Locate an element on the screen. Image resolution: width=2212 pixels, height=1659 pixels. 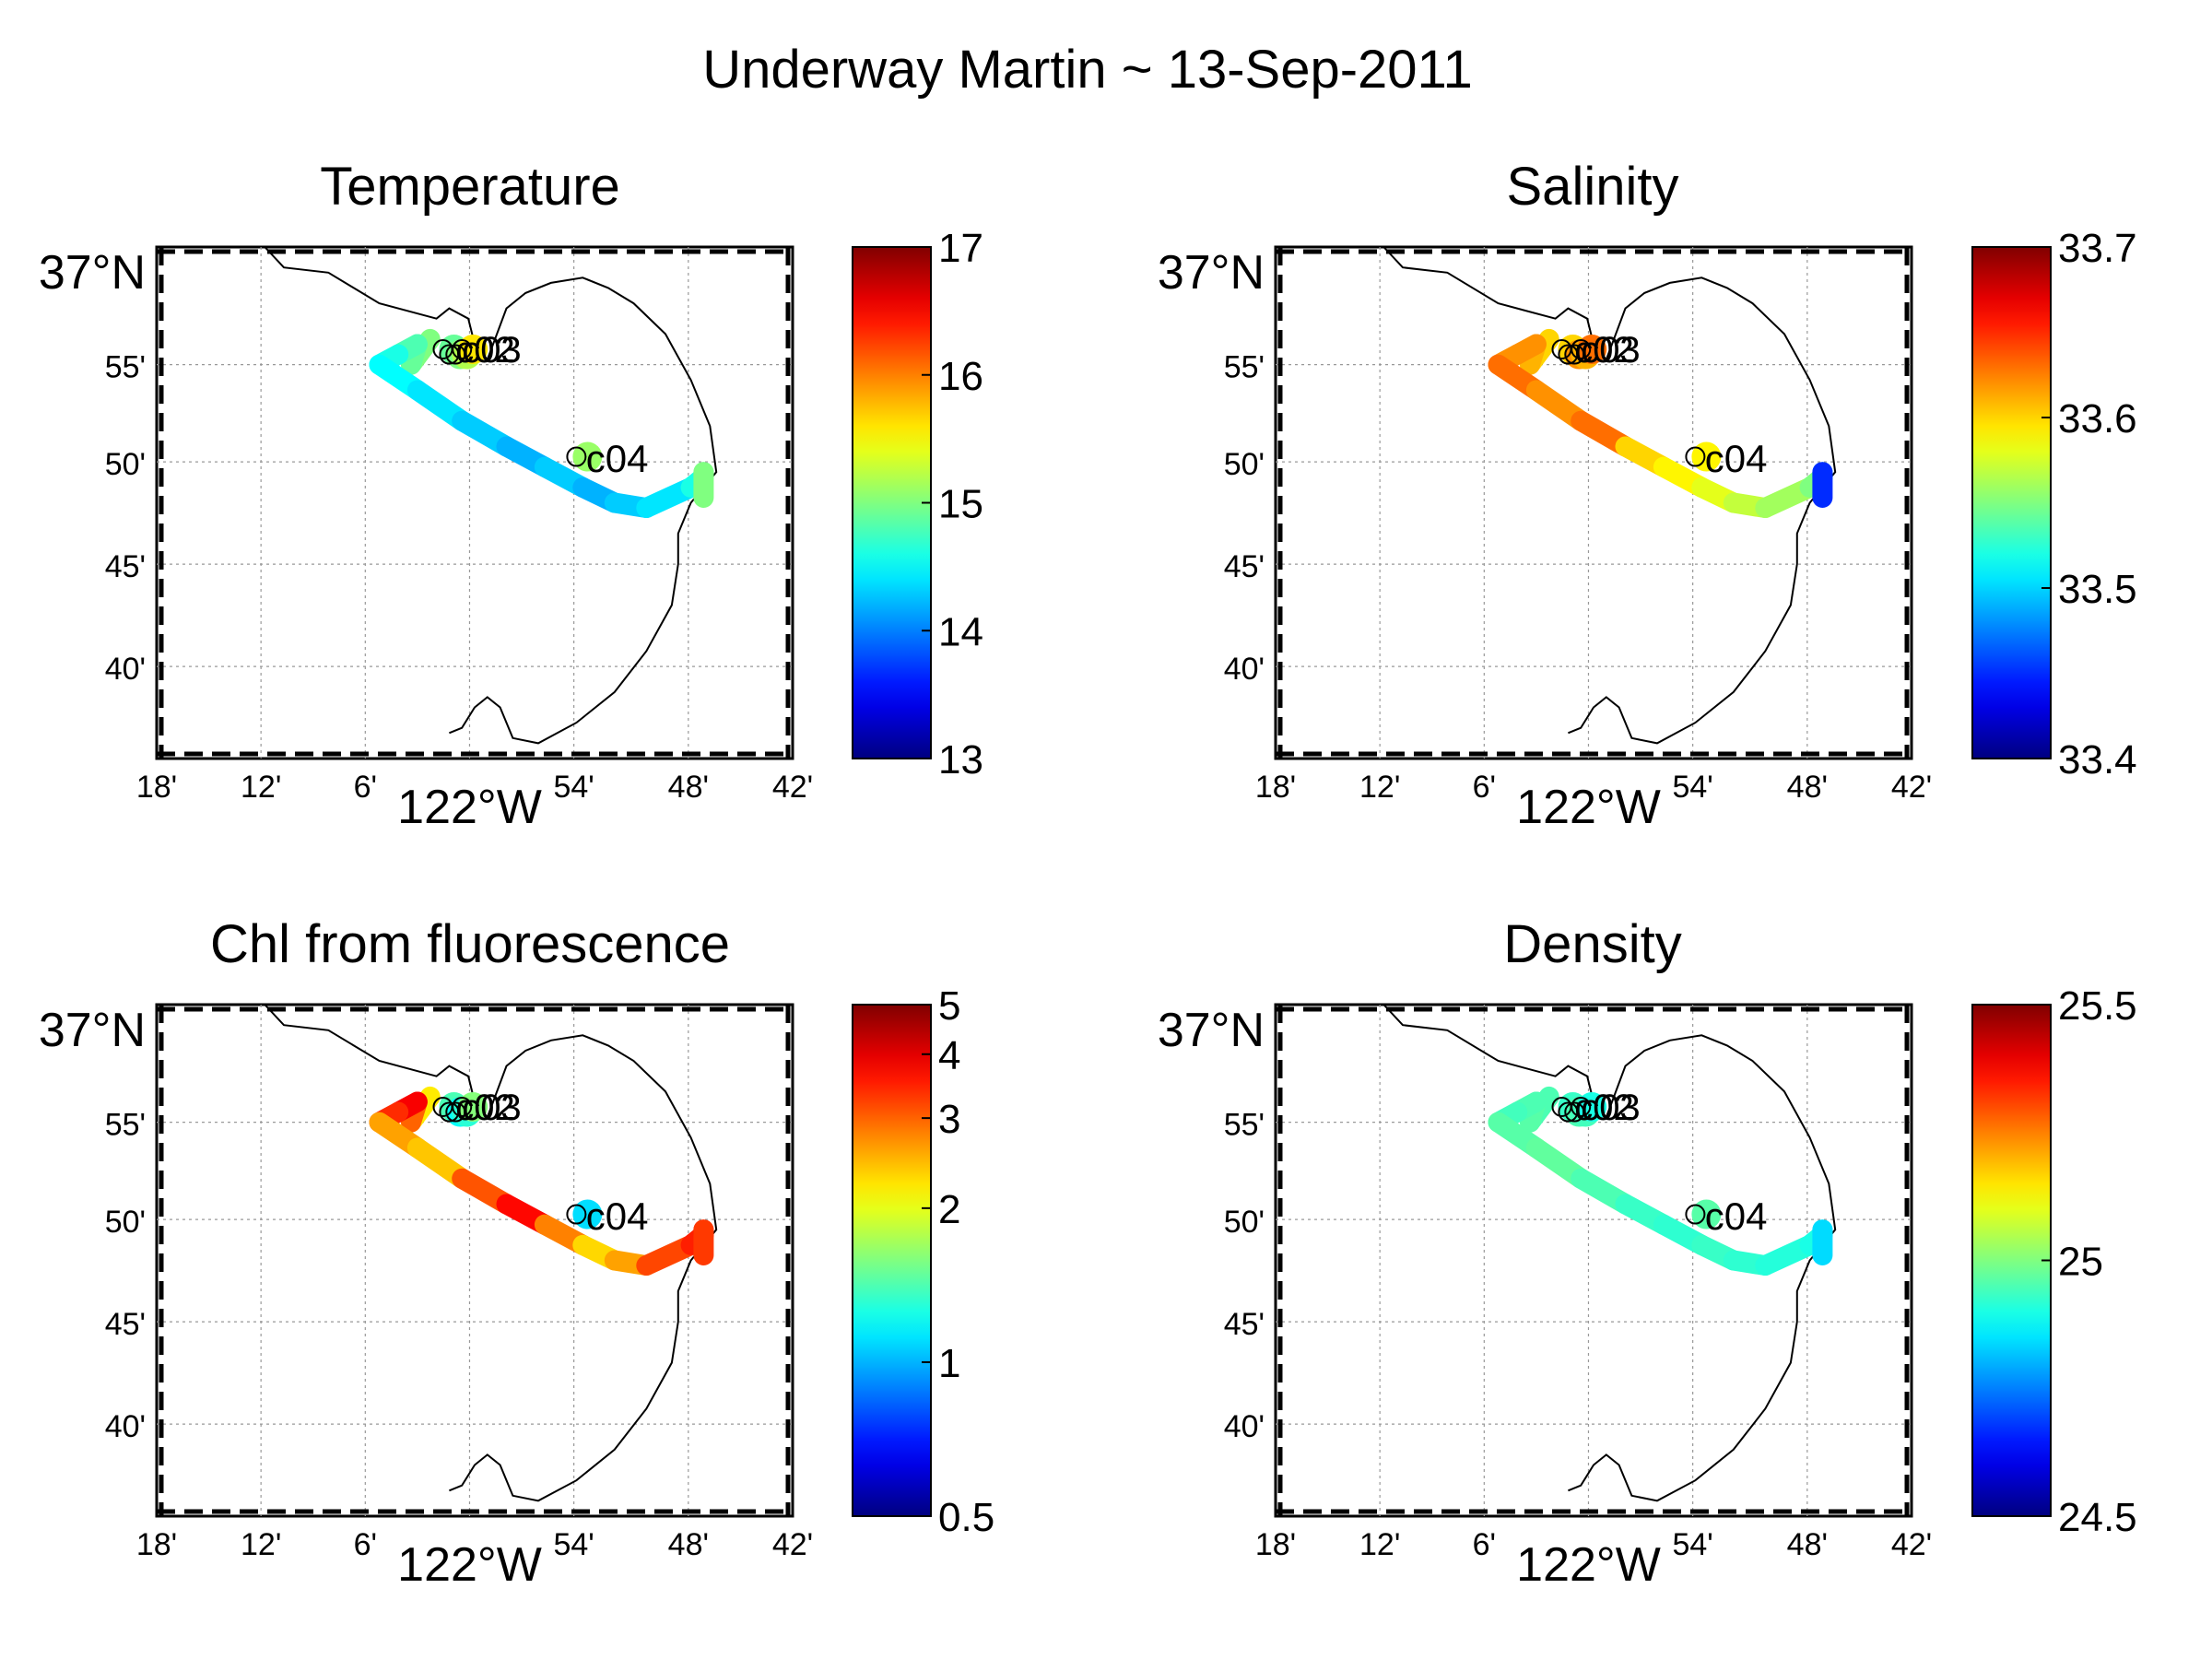
colorbar-tick-label: 33.7 is located at coordinates (2097, 248).